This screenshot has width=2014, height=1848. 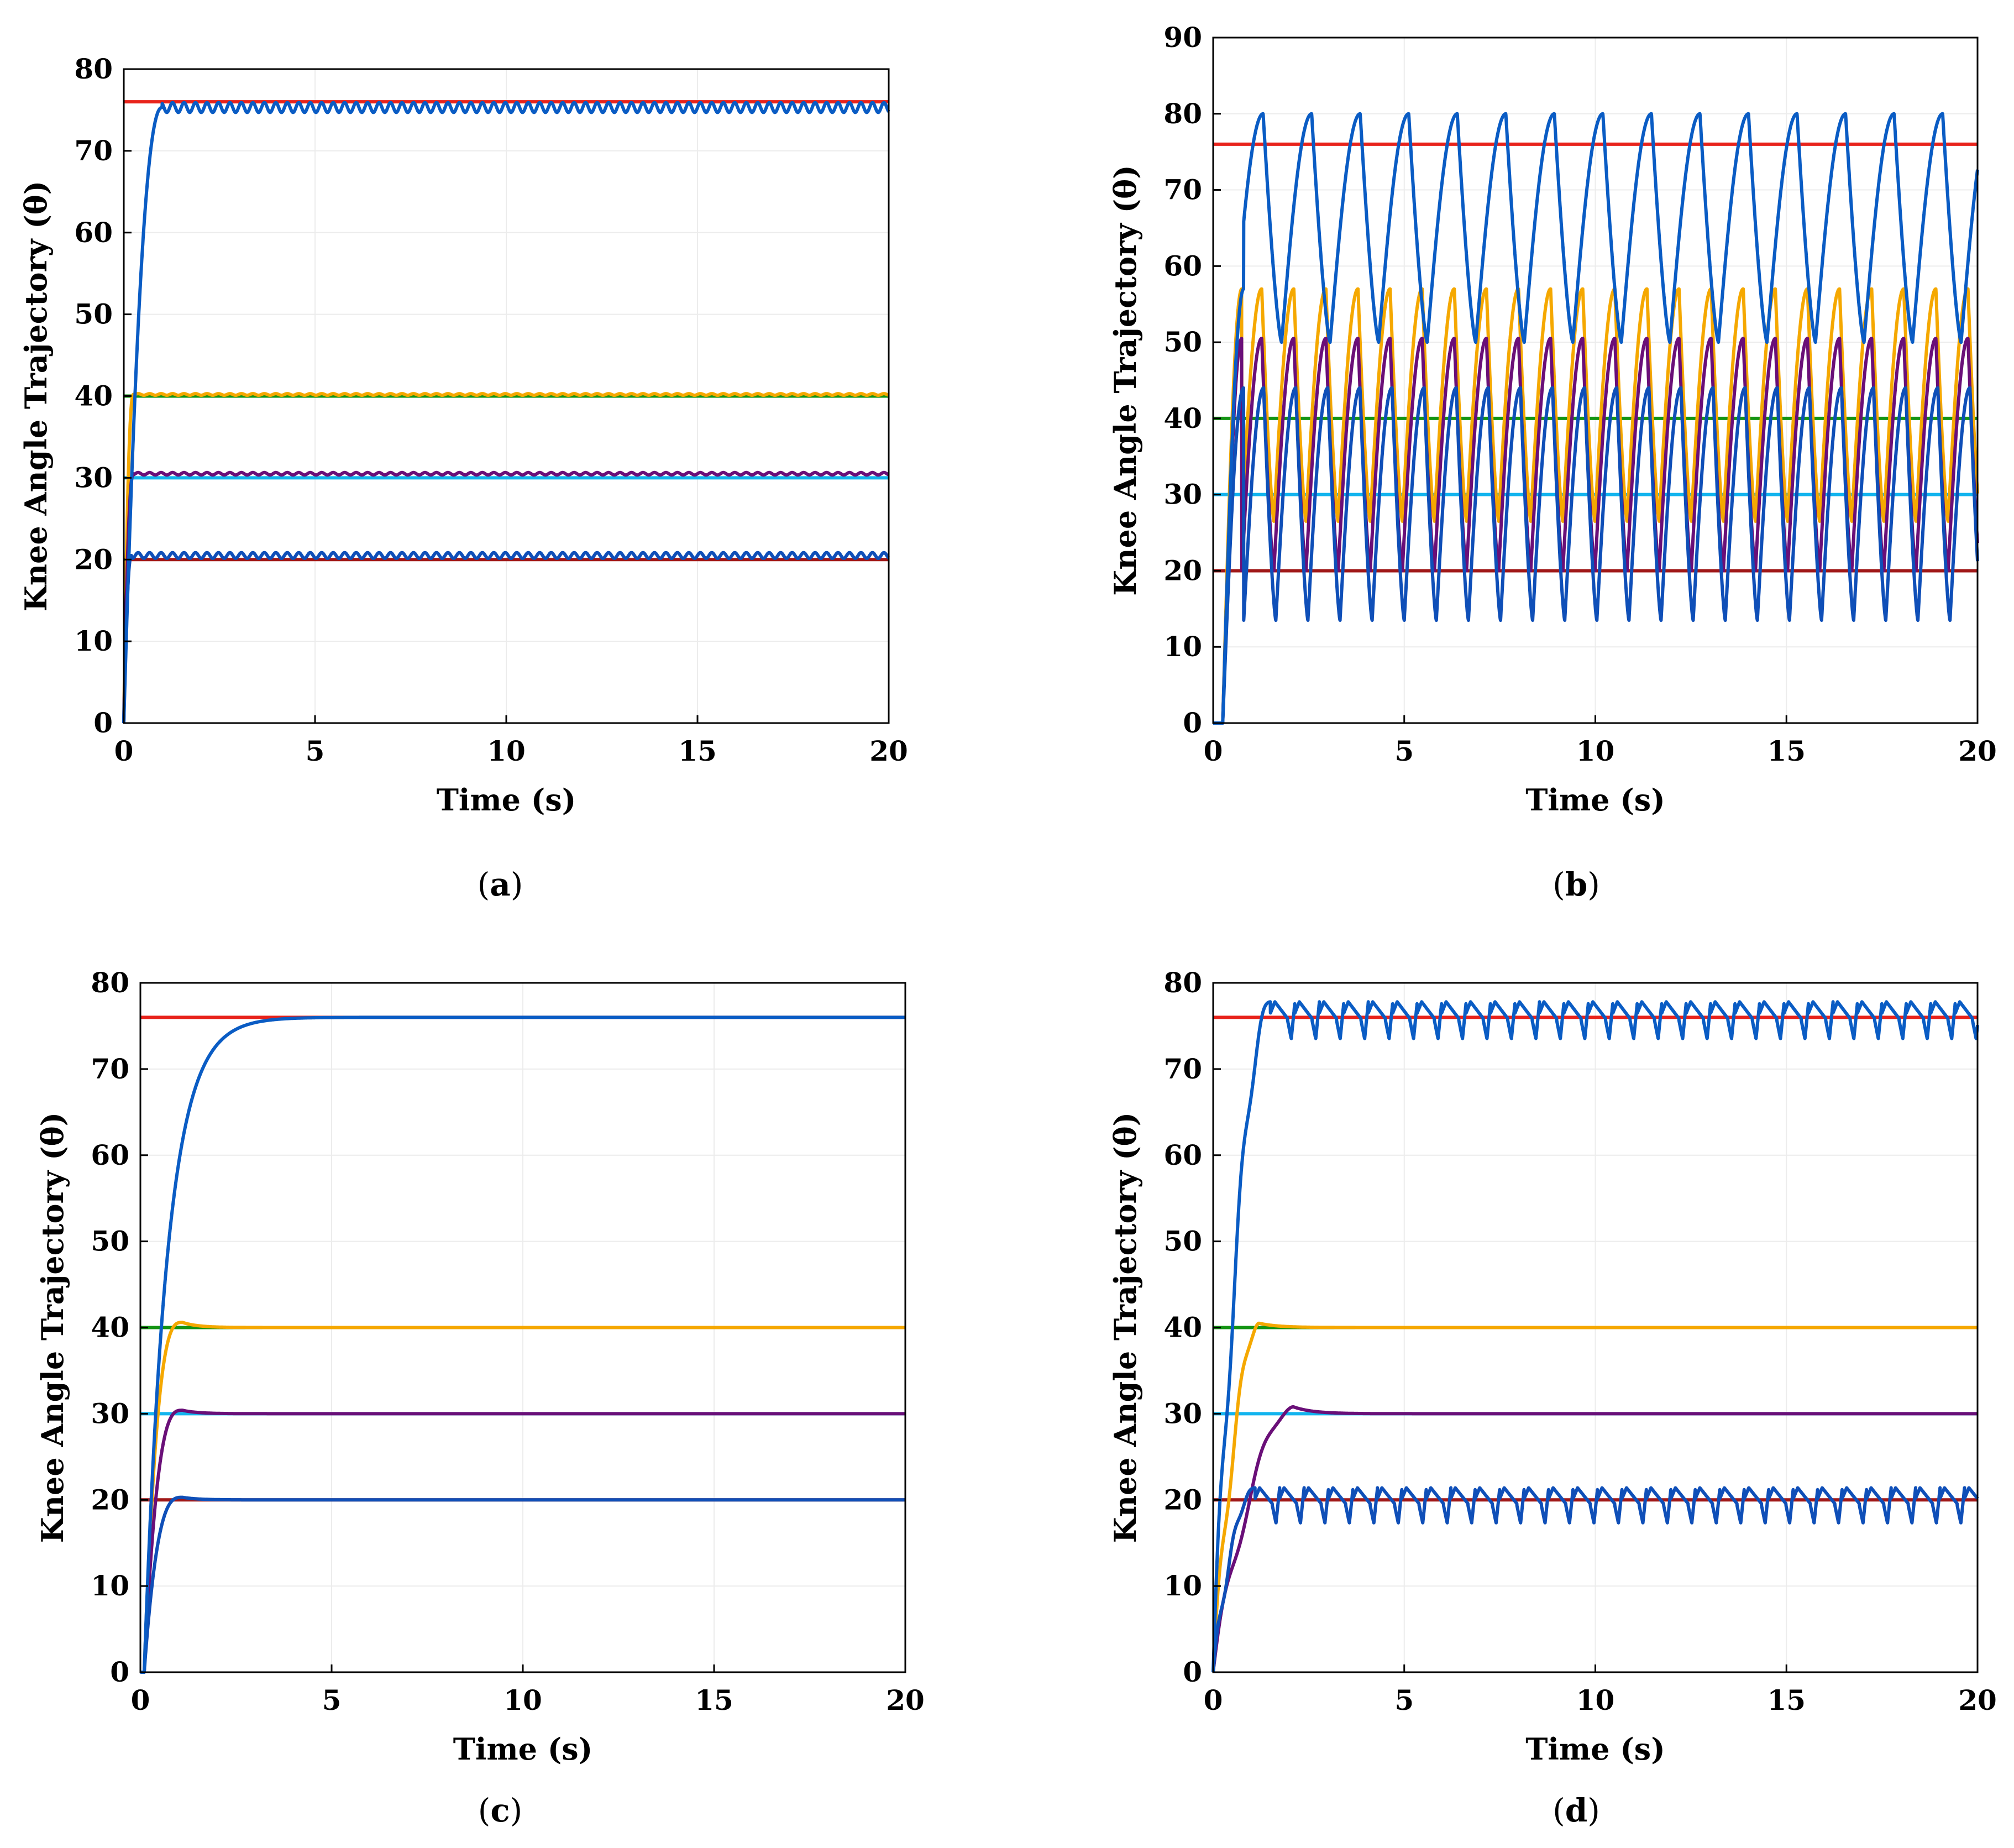 I want to click on panel-caption-letter: b, so click(x=1576, y=884).